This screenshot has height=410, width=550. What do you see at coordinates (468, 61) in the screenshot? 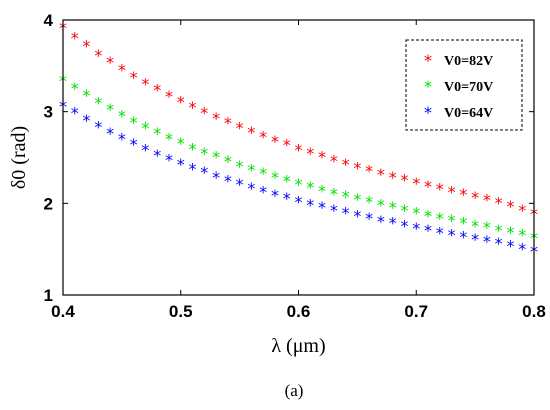
I see `legend-label: V0=82V` at bounding box center [468, 61].